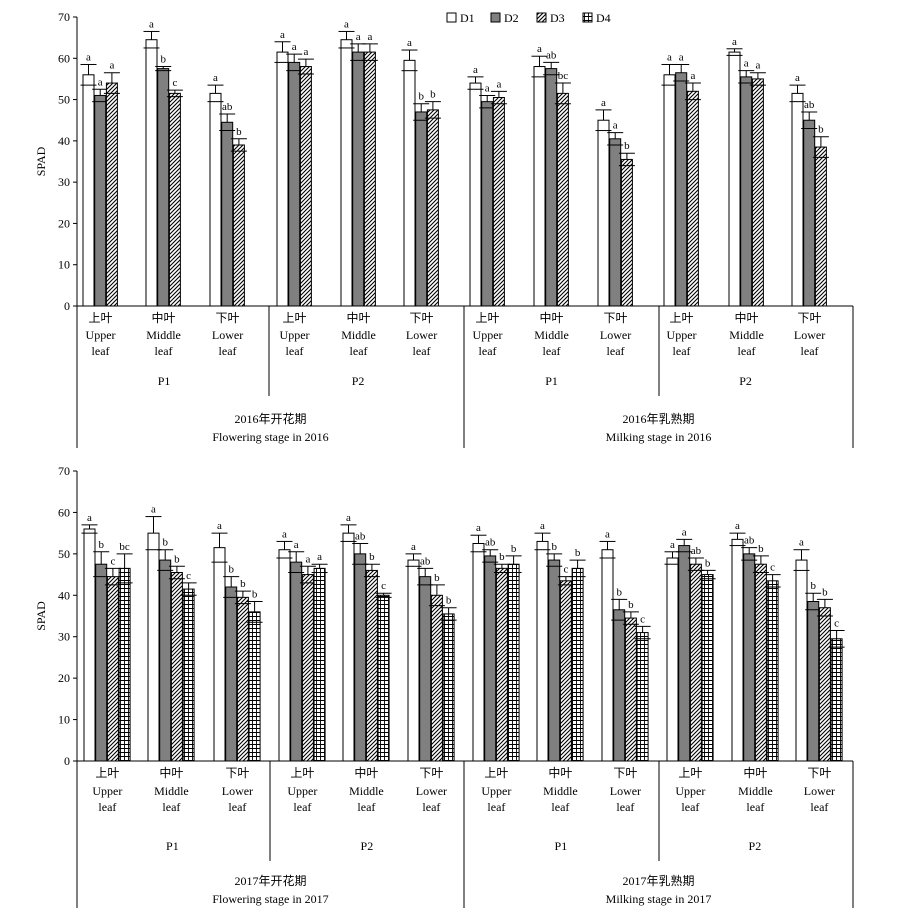 The height and width of the screenshot is (920, 897). What do you see at coordinates (270, 880) in the screenshot?
I see `stage-label-cn: 2017年开花期` at bounding box center [270, 880].